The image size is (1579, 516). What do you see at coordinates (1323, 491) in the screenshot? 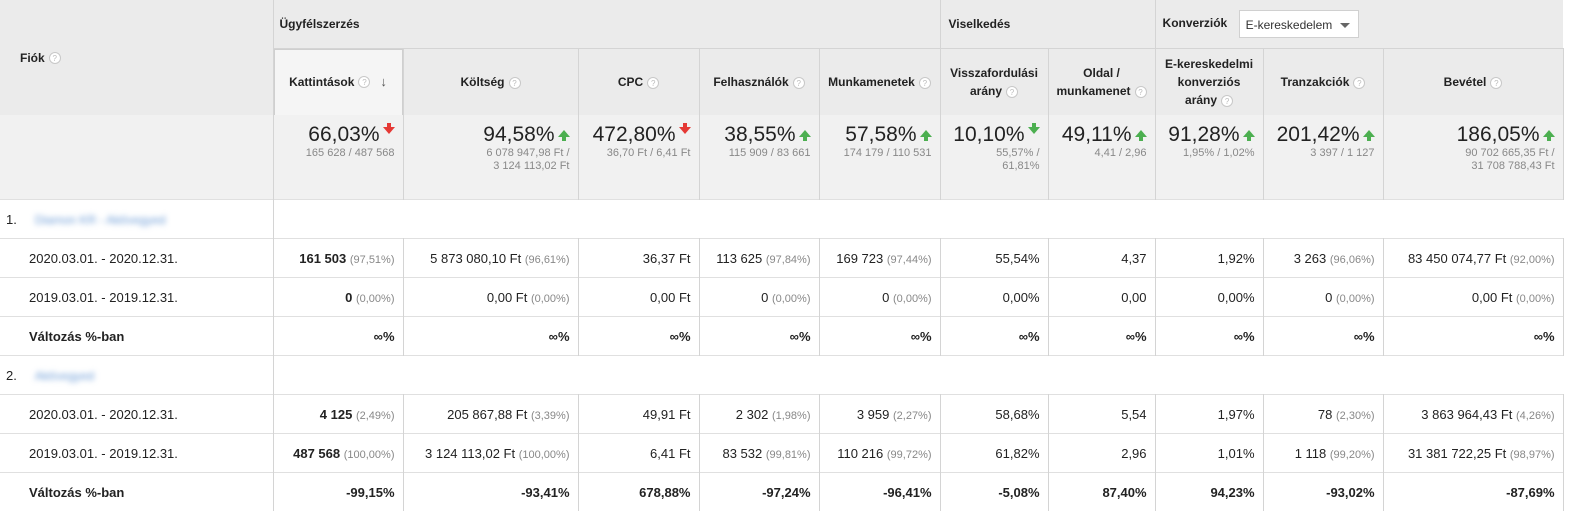
I see `metric-cell: -93,02%` at bounding box center [1323, 491].